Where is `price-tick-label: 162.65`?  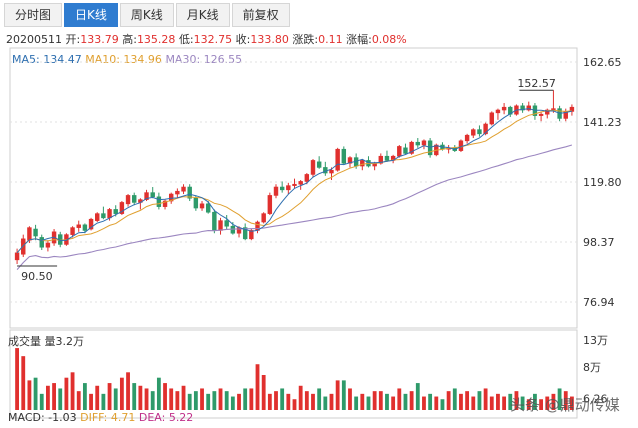 price-tick-label: 162.65 is located at coordinates (602, 62).